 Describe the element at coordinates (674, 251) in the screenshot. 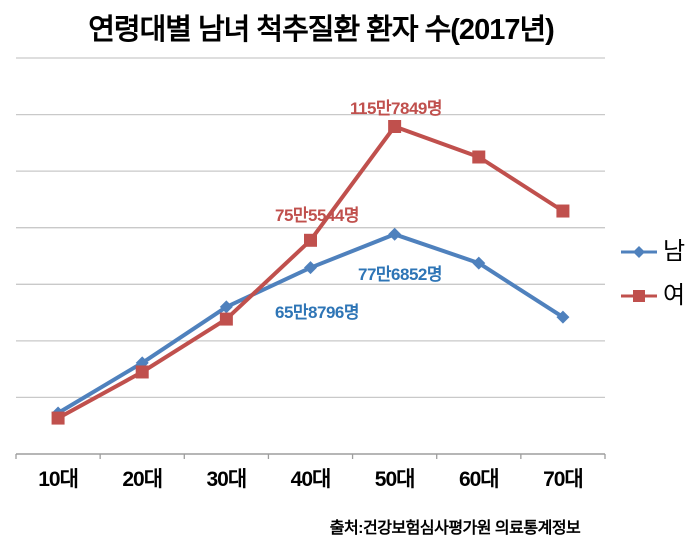

I see `legend-label-male: 남` at that location.